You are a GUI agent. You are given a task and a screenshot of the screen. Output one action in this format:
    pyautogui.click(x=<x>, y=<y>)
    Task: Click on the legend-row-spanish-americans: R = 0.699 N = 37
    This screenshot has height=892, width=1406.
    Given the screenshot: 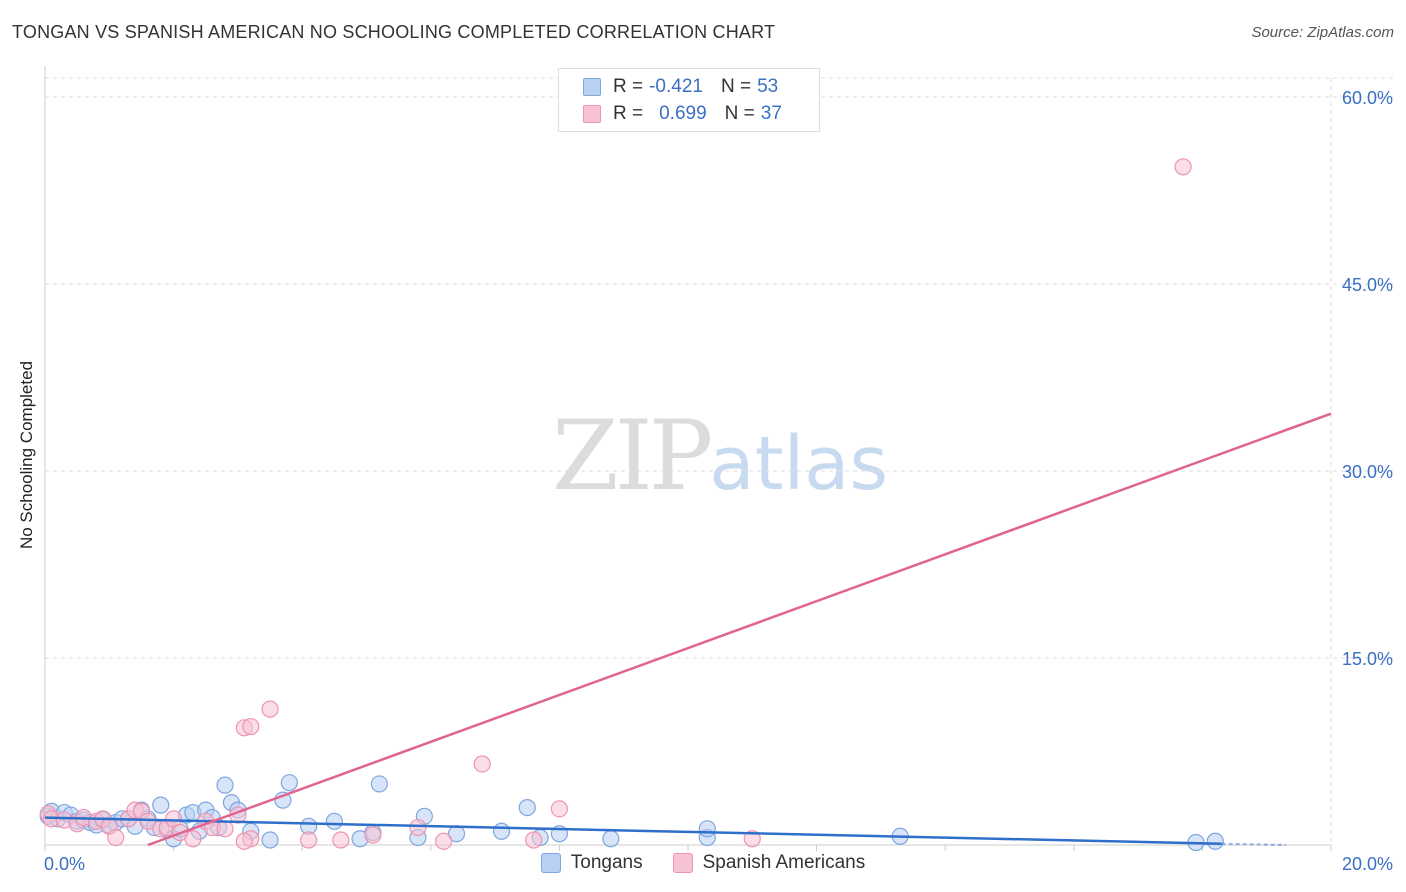 What is the action you would take?
    pyautogui.click(x=682, y=114)
    